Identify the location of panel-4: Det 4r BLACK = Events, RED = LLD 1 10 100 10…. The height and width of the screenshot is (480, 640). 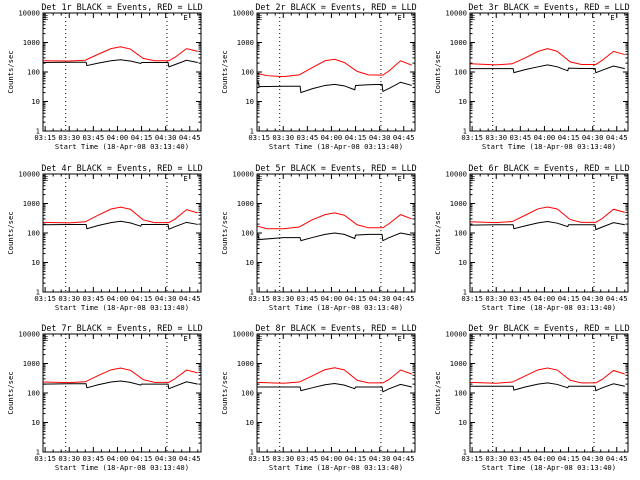
(104, 237).